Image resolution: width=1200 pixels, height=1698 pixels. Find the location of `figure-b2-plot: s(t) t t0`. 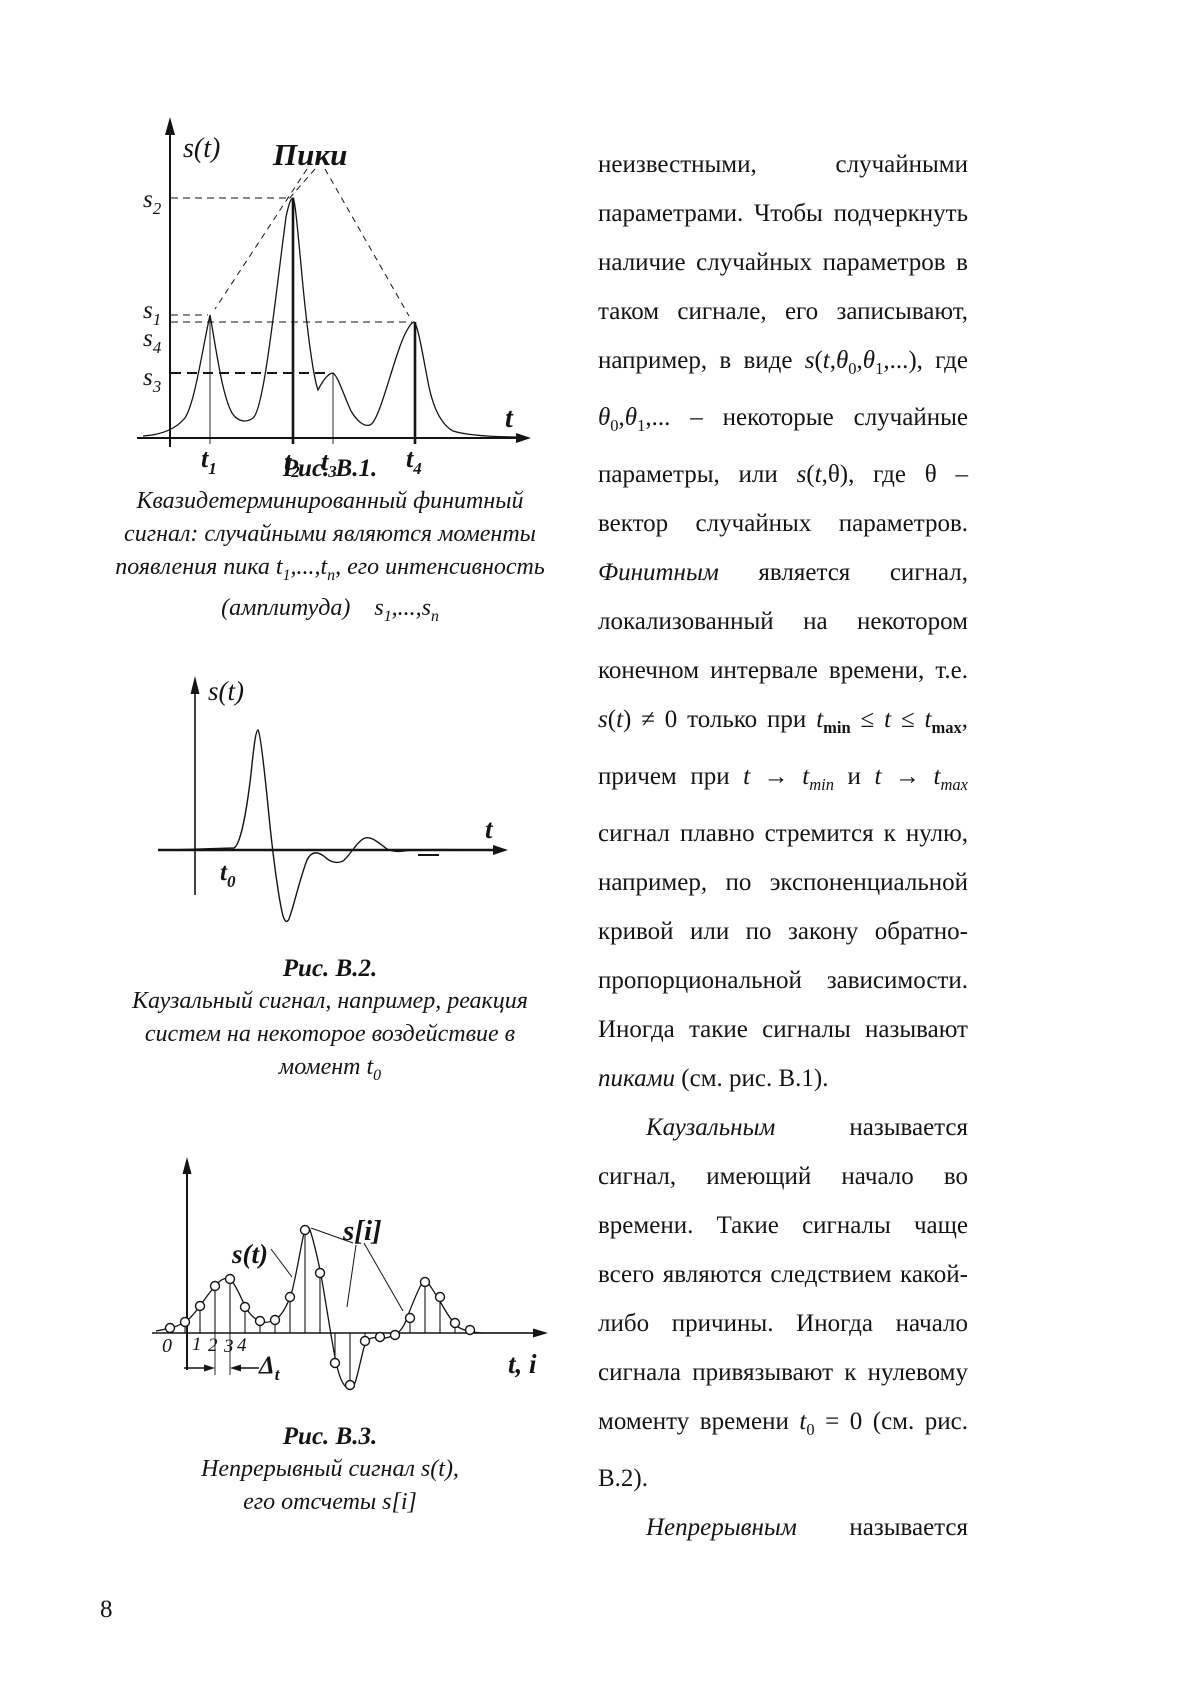

figure-b2-plot: s(t) t t0 is located at coordinates (333, 799).